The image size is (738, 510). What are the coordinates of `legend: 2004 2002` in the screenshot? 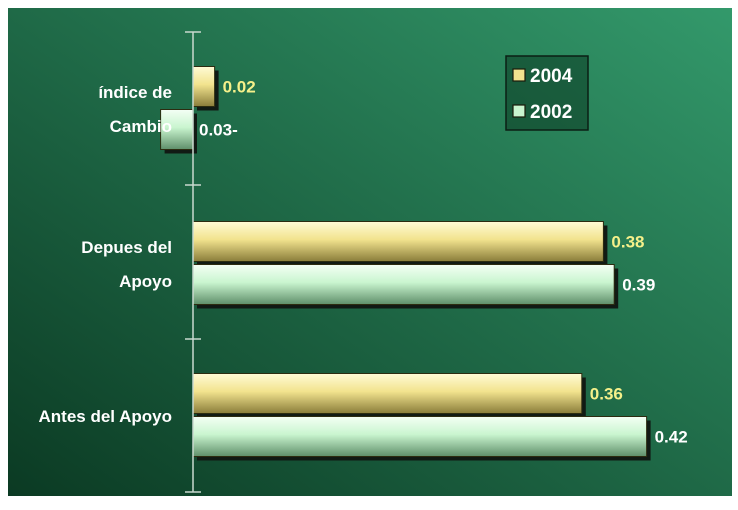 It's located at (547, 93).